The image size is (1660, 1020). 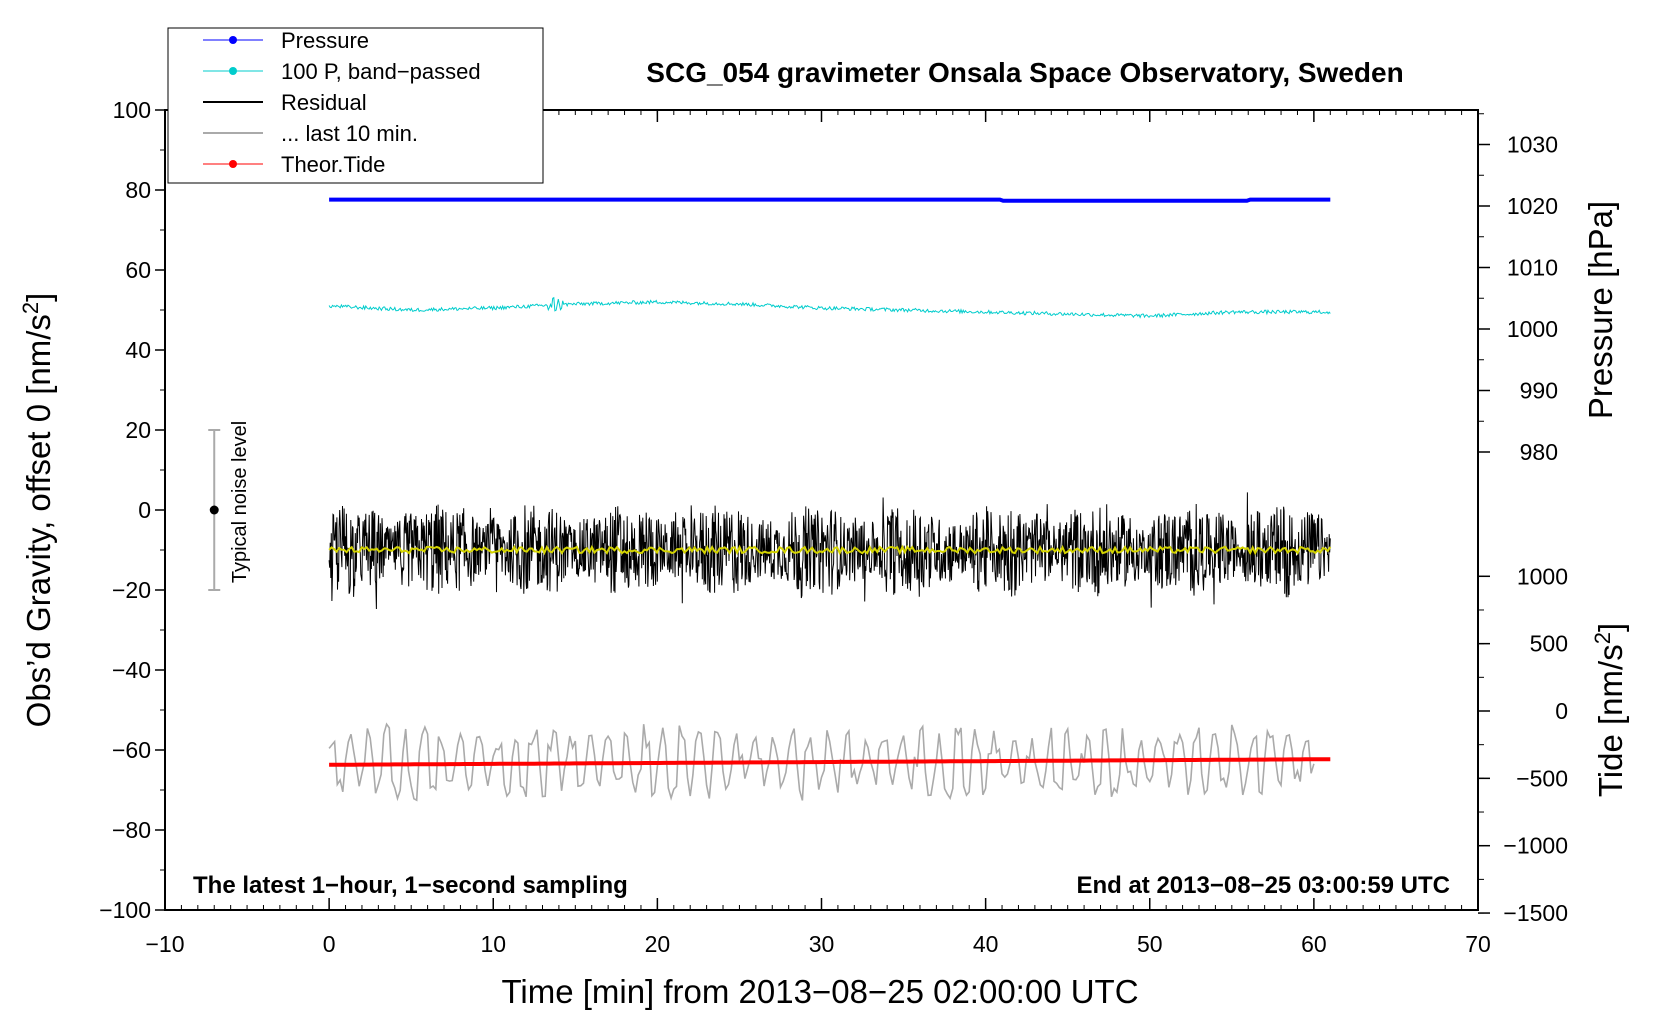 What do you see at coordinates (164, 944) in the screenshot?
I see `x-tick-label: −10` at bounding box center [164, 944].